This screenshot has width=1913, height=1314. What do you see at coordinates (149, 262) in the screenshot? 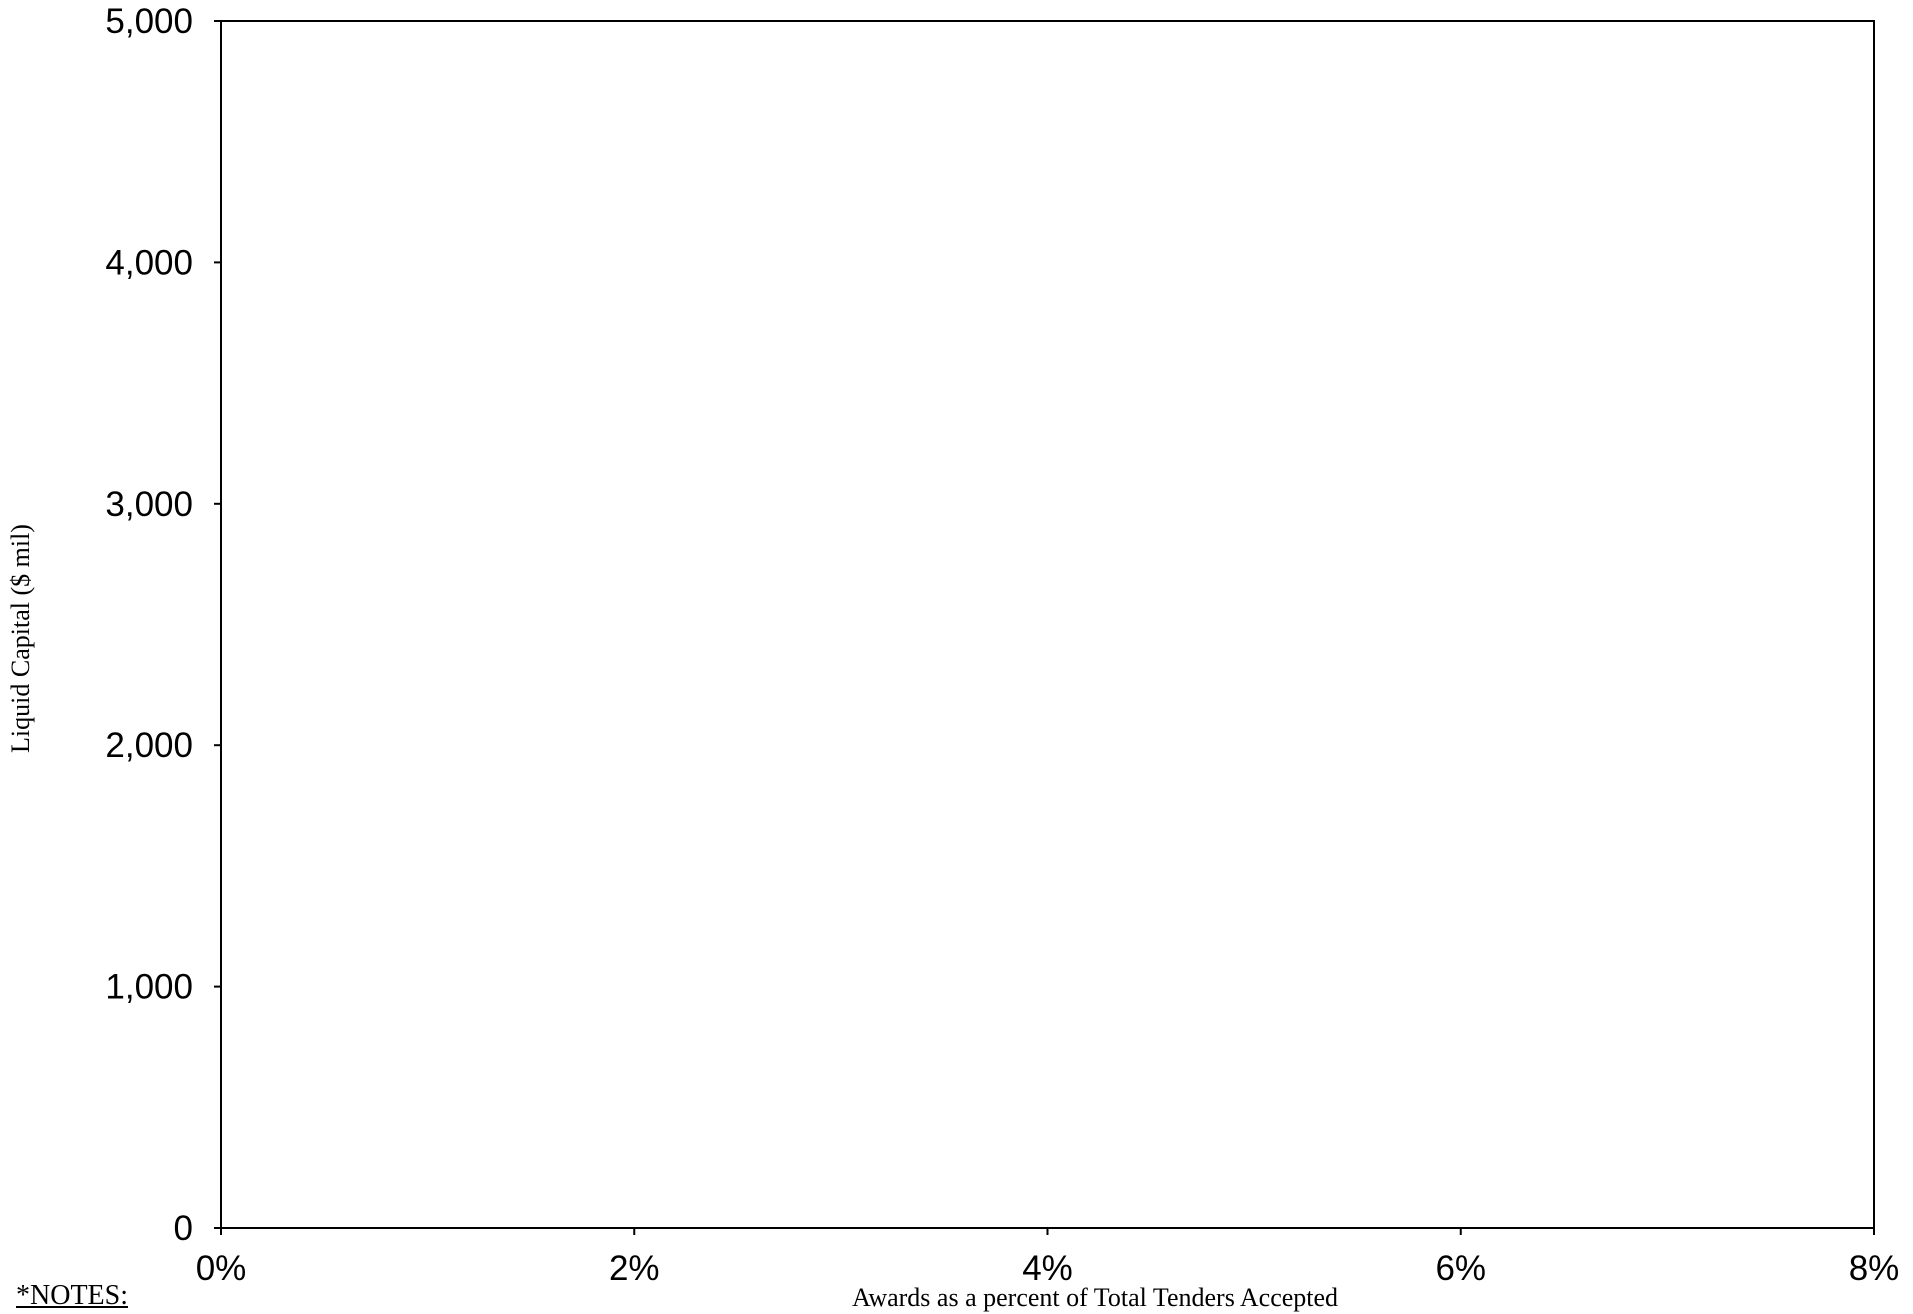
I see `y-tick-label: 4,000` at bounding box center [149, 262].